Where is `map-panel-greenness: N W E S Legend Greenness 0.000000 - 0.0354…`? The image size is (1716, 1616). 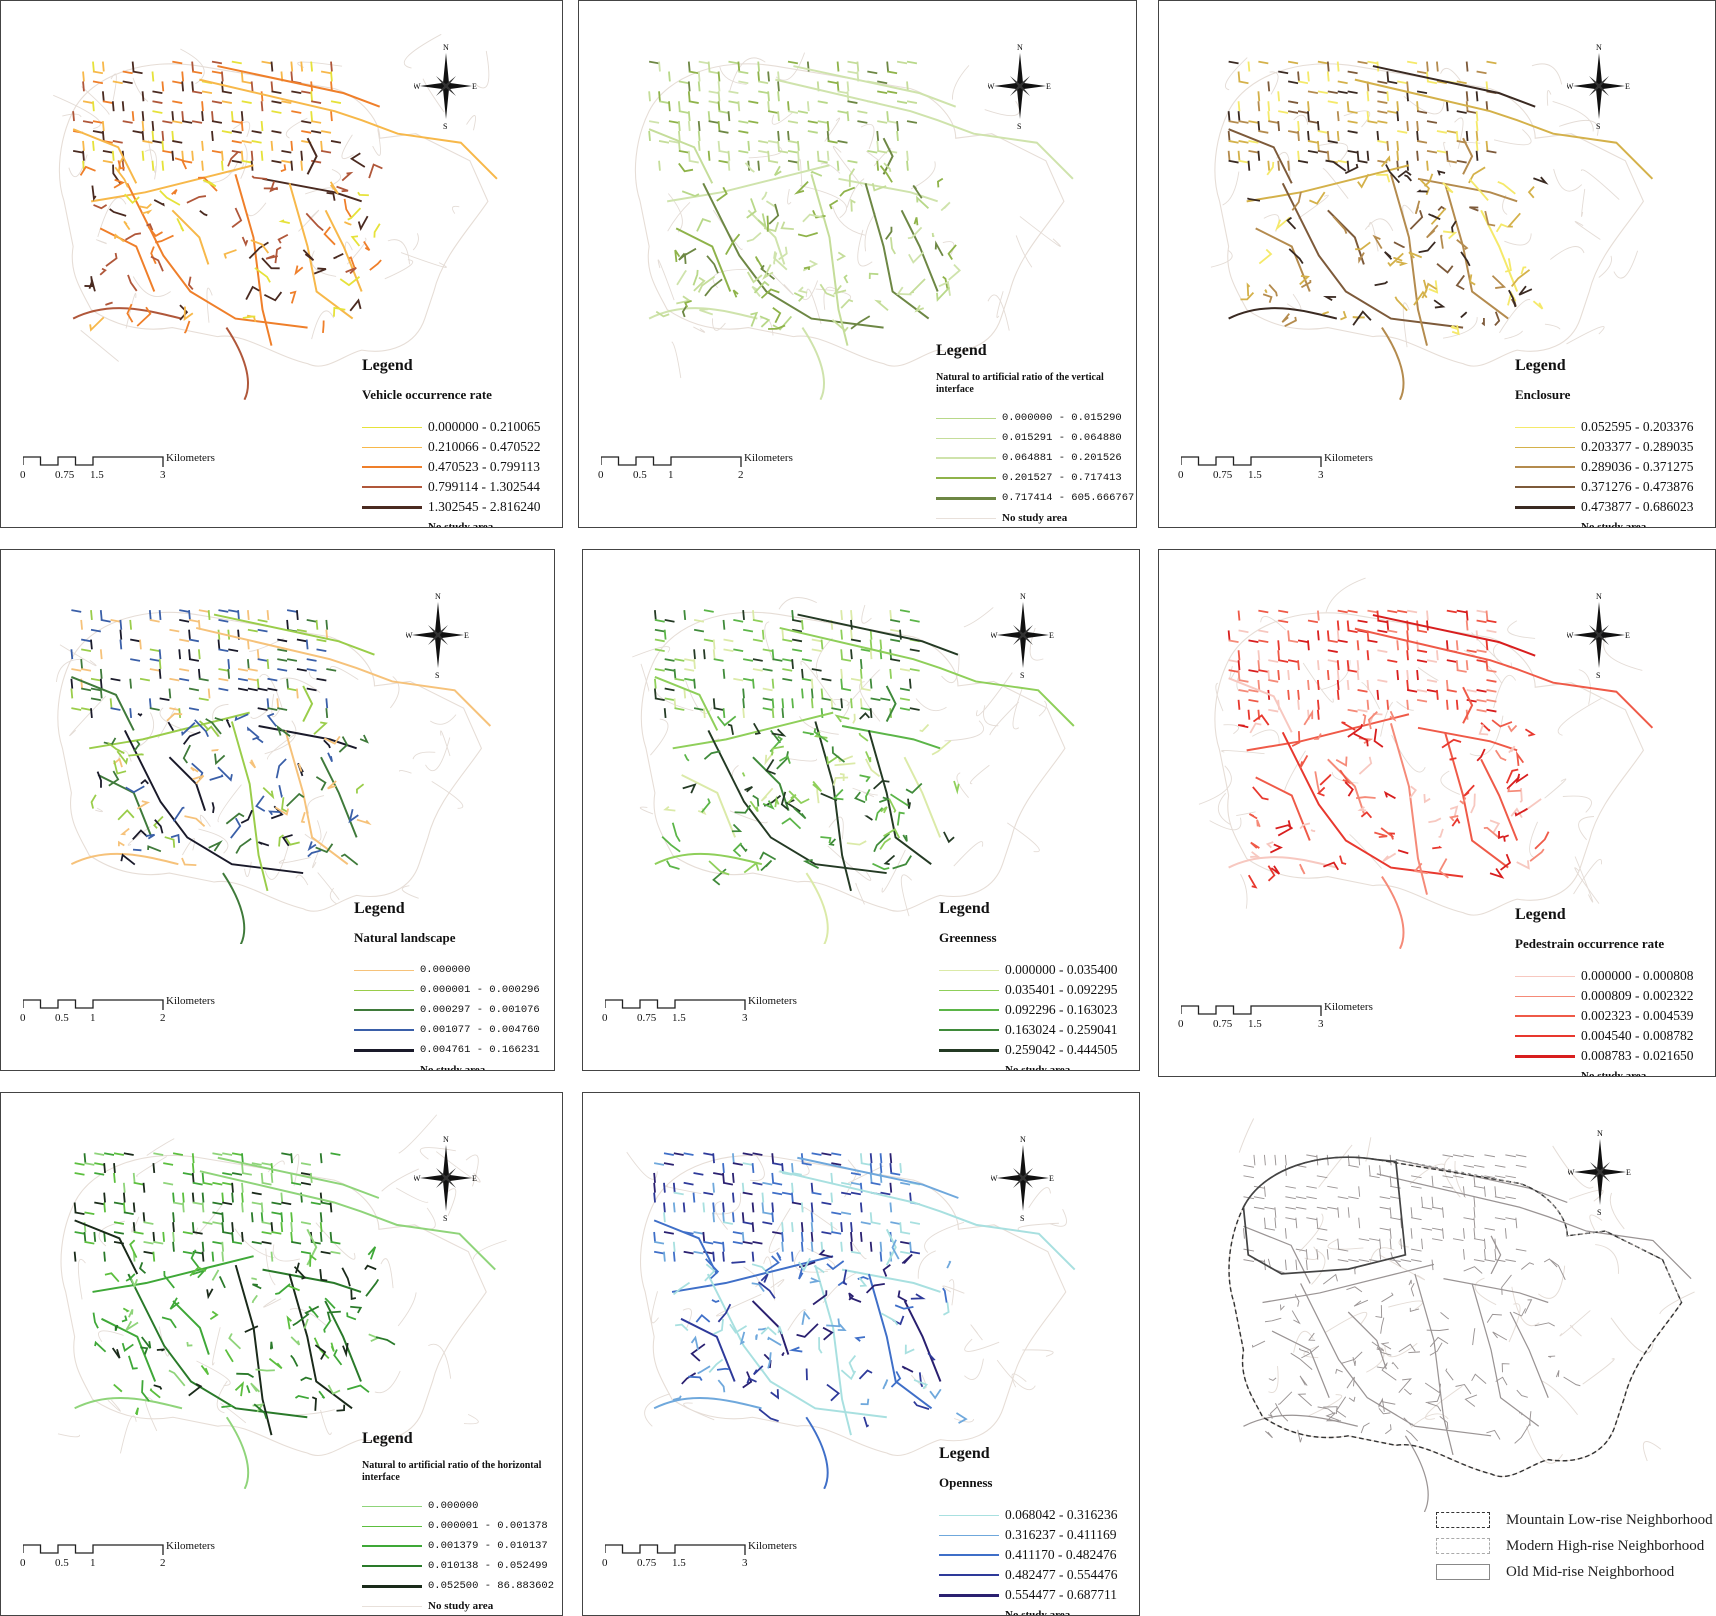
map-panel-greenness: N W E S Legend Greenness 0.000000 - 0.0354… is located at coordinates (861, 810).